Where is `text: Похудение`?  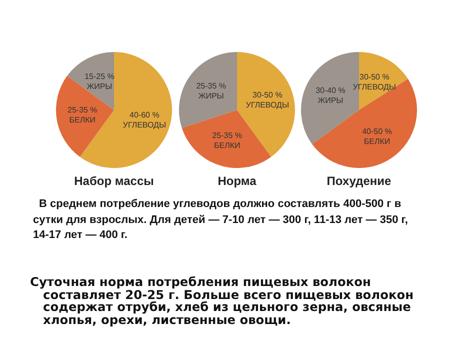 text: Похудение is located at coordinates (359, 181).